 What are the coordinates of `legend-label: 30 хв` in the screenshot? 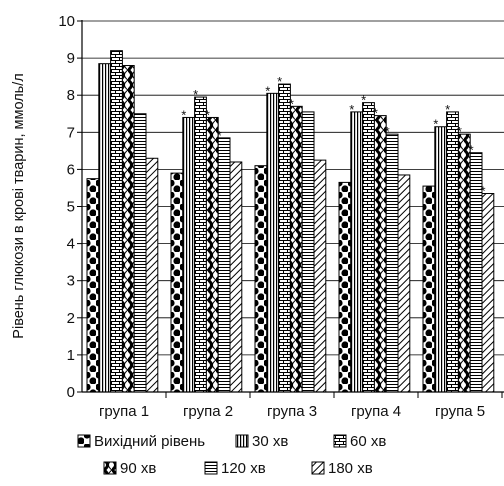 It's located at (270, 441).